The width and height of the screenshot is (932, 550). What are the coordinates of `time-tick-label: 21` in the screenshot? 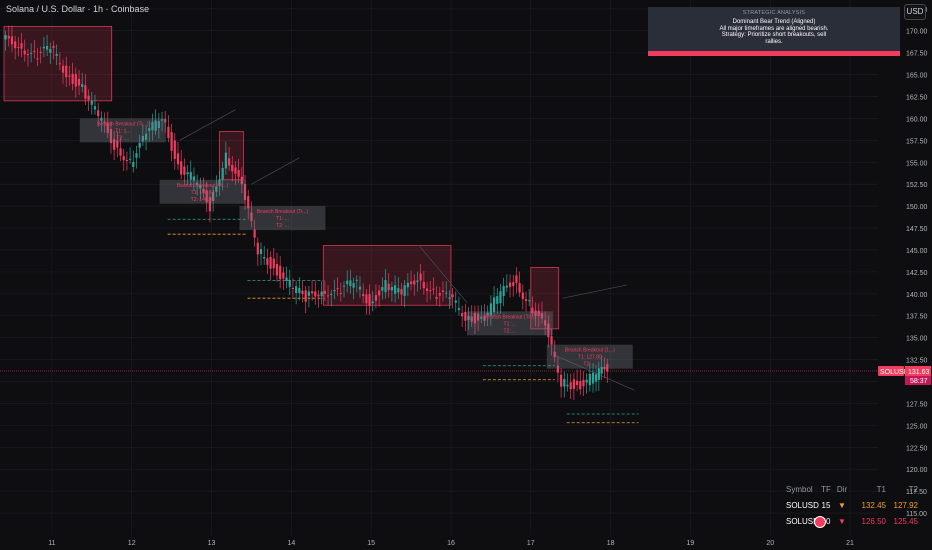 It's located at (850, 543).